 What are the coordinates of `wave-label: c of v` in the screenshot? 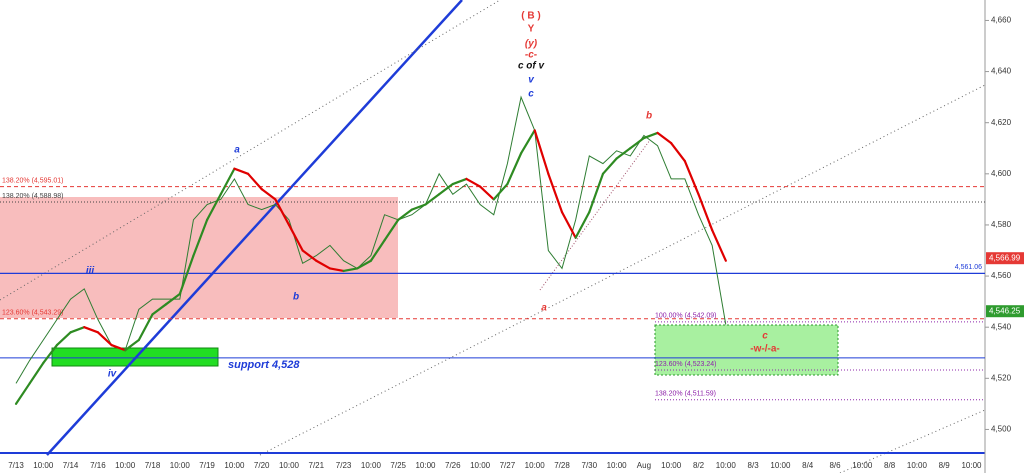 It's located at (532, 66).